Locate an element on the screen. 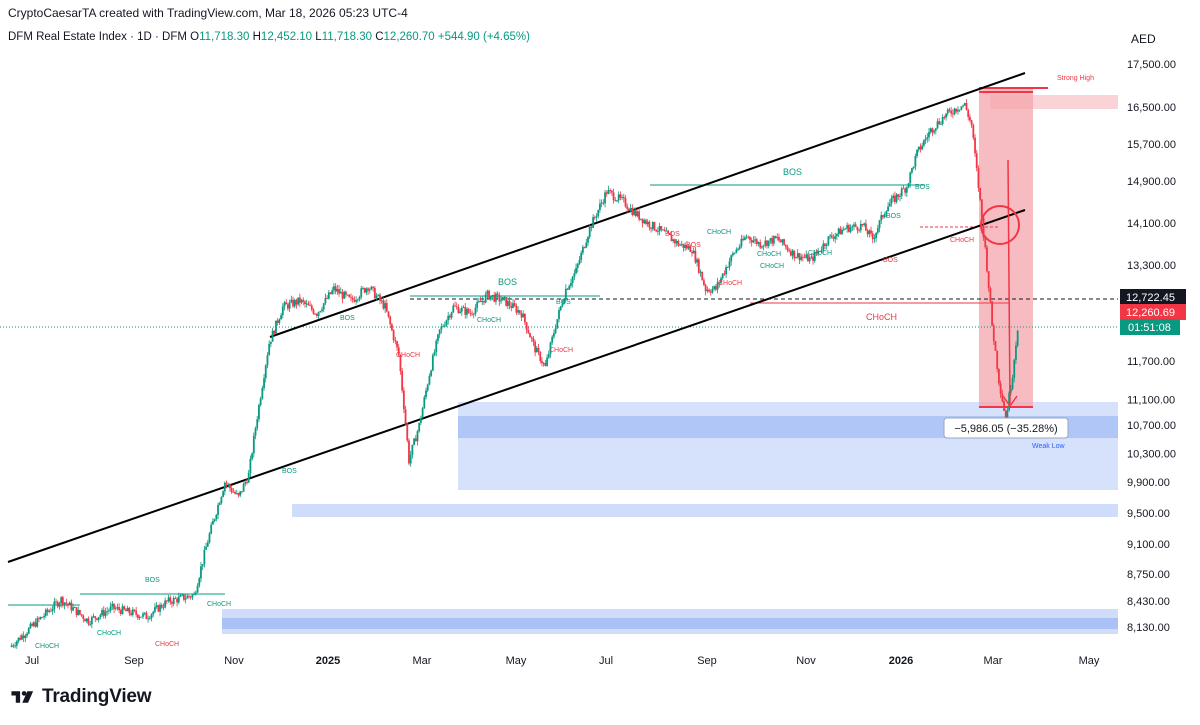 The width and height of the screenshot is (1200, 725). price-label-countdown-text: 01:51:08 is located at coordinates (1149, 328).